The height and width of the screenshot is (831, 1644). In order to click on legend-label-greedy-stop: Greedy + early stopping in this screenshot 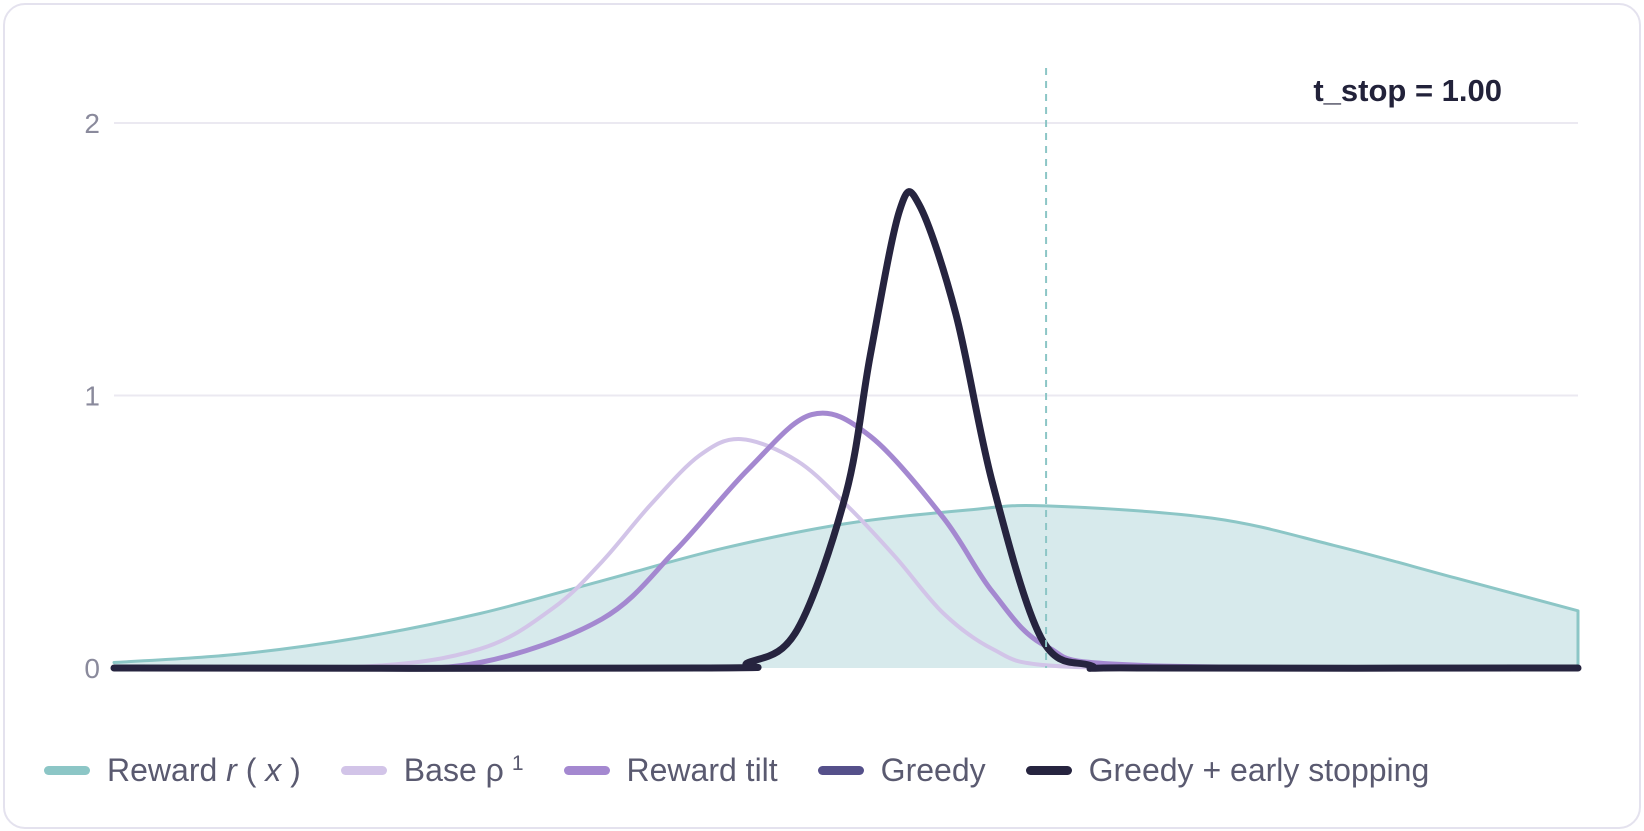, I will do `click(1259, 769)`.